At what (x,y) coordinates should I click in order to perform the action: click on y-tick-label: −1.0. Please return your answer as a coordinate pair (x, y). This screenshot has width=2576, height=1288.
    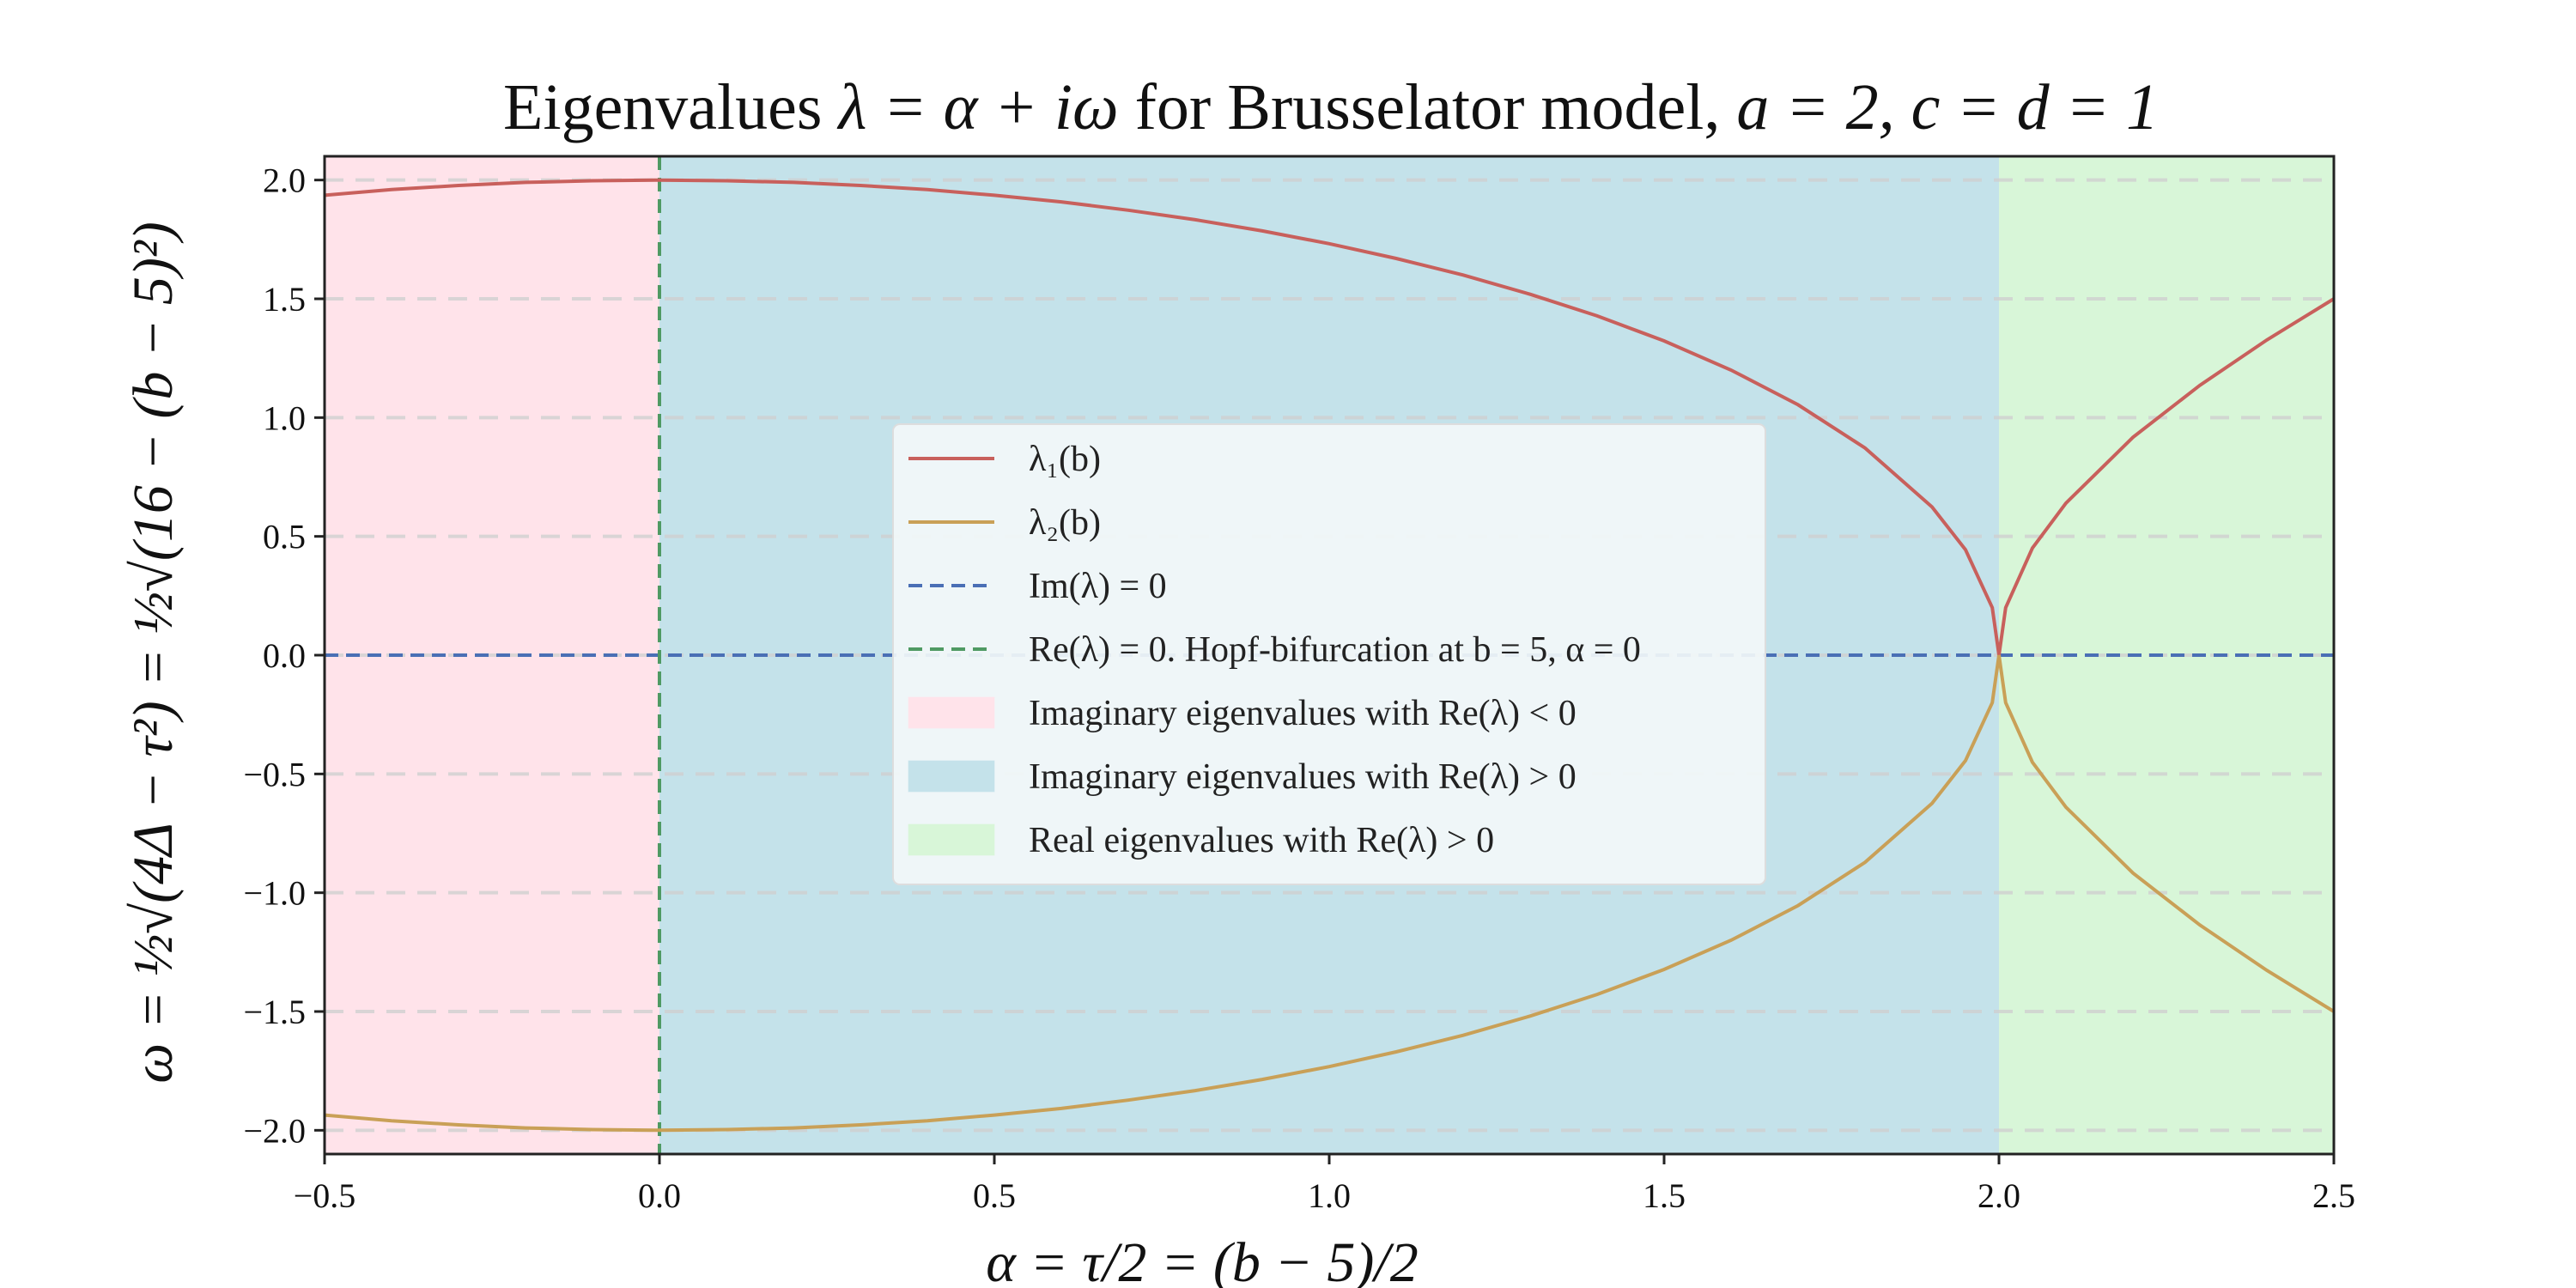
    Looking at the image, I should click on (274, 893).